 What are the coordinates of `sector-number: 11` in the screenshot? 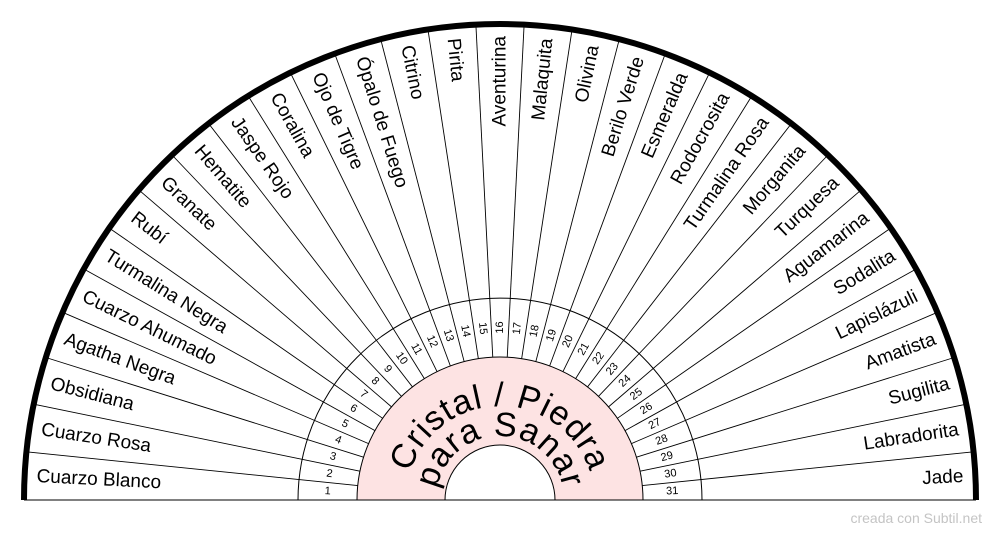 It's located at (416, 349).